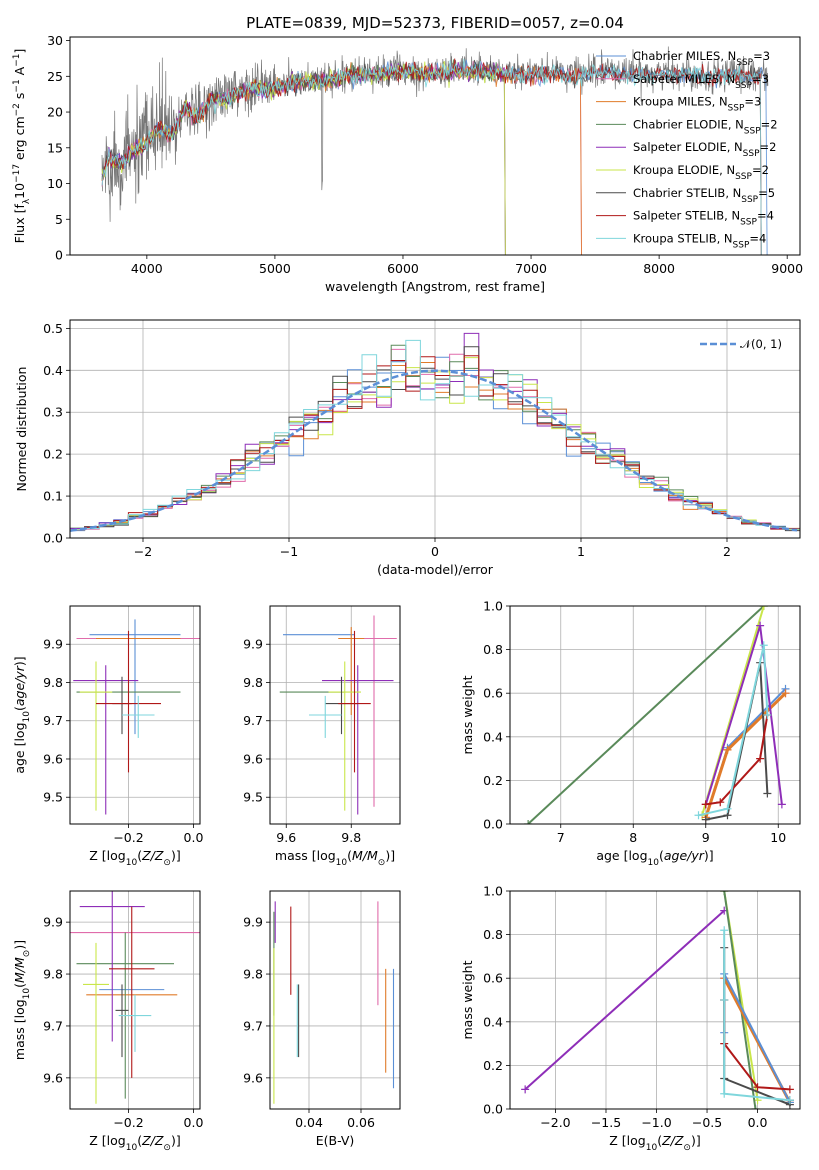 This screenshot has height=1170, width=819. Describe the element at coordinates (706, 837) in the screenshot. I see `x-tick-label: 9` at that location.